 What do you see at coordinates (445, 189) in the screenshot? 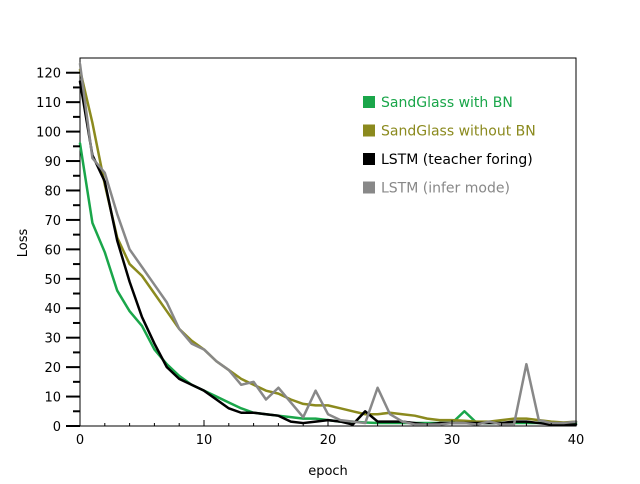
I see `legend-label-4: LSTM (infer mode)` at bounding box center [445, 189].